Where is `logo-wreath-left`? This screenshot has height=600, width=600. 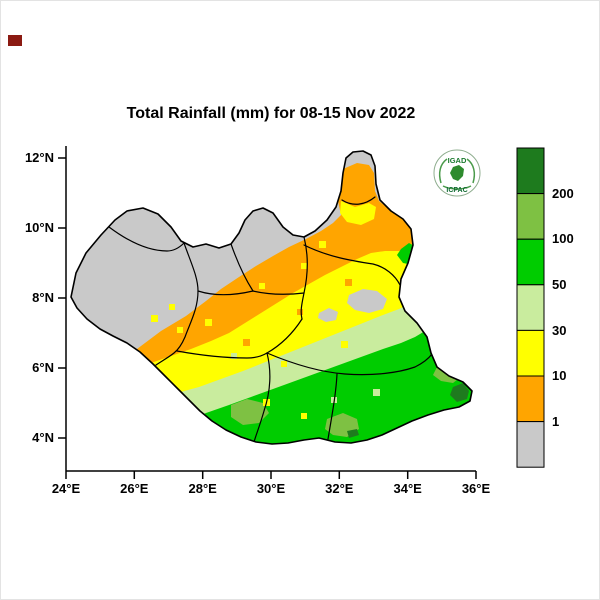
logo-wreath-left is located at coordinates (443, 171).